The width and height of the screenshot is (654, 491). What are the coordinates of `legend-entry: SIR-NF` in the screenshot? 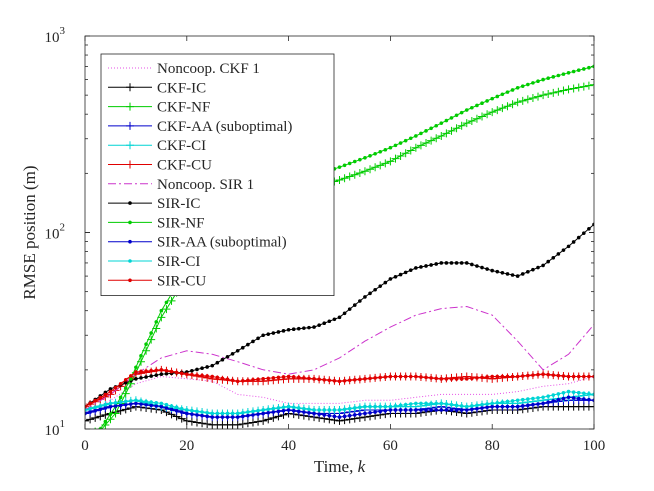 It's located at (156, 223).